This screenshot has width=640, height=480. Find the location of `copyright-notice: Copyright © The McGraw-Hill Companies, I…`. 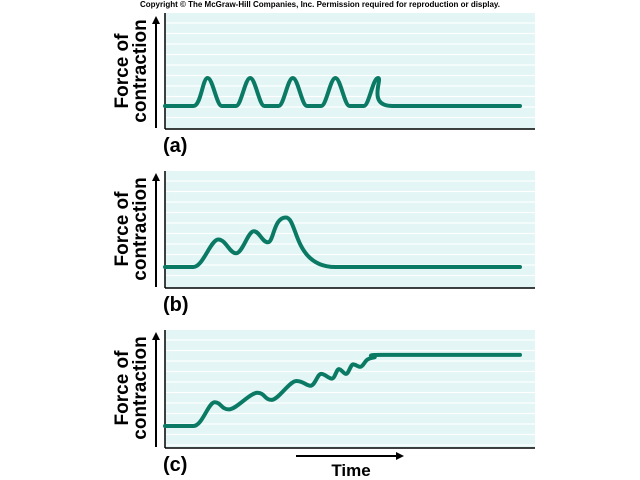

copyright-notice: Copyright © The McGraw-Hill Companies, I… is located at coordinates (320, 4).